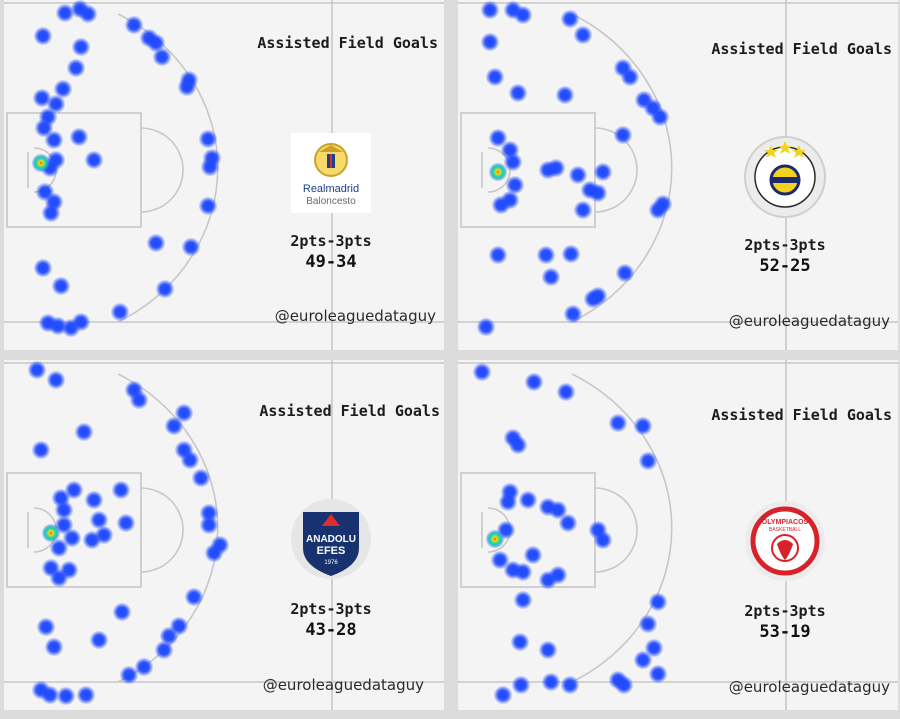  I want to click on fenerbahce-logo, so click(785, 177).